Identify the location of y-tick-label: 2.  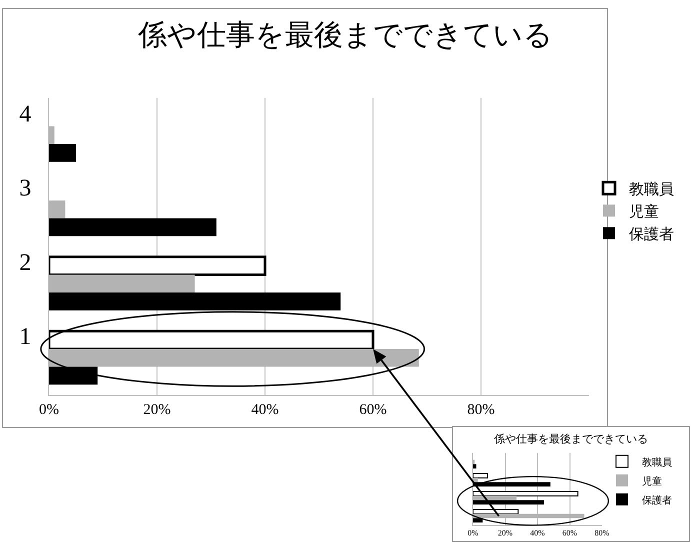
(25, 263).